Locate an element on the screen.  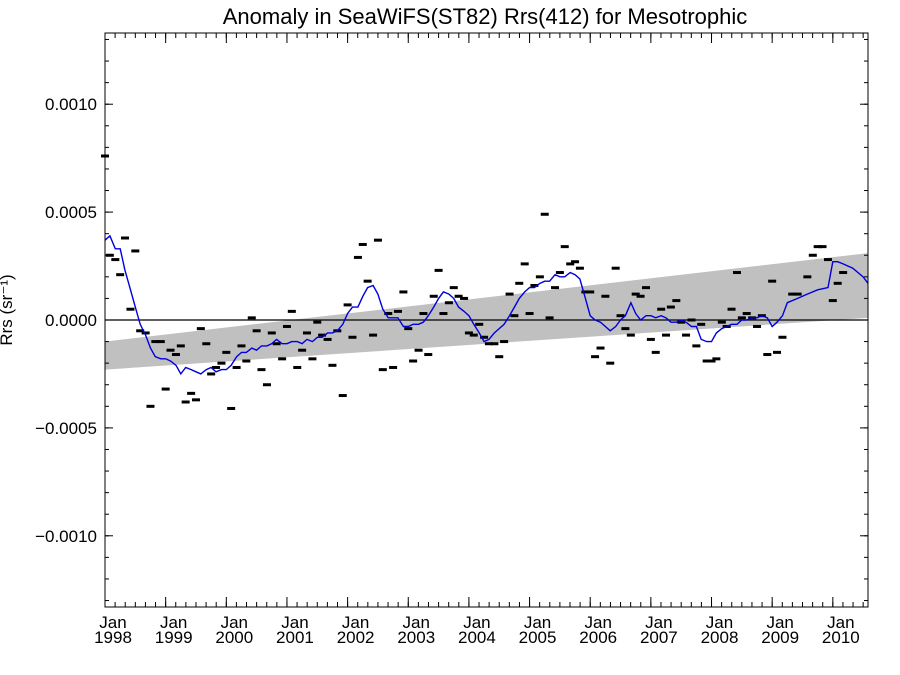
x-tick-year: 2008 is located at coordinates (720, 637).